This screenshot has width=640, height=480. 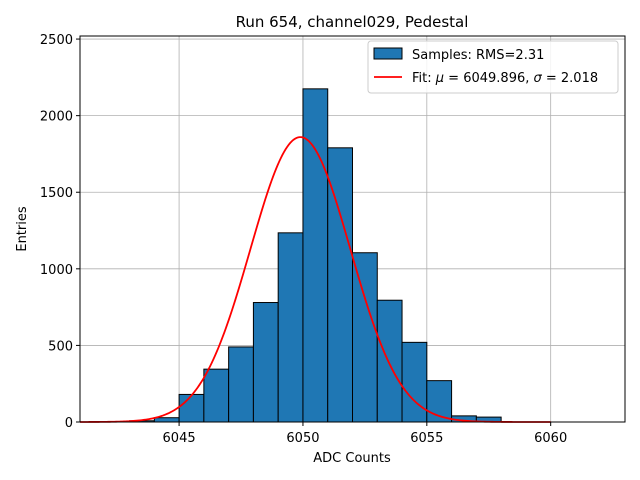 I want to click on x-tick-label: 6060, so click(x=550, y=438).